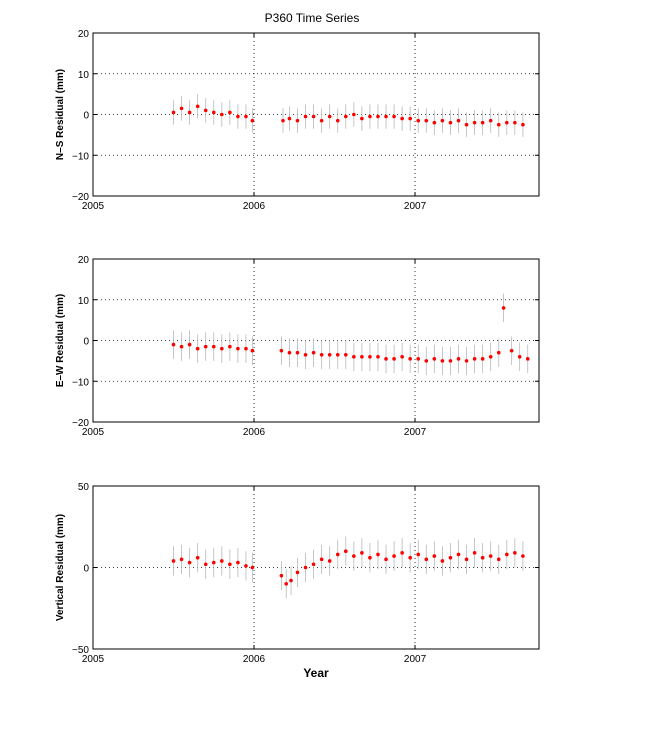 The image size is (650, 750). I want to click on y-tick-label: −50, so click(80, 650).